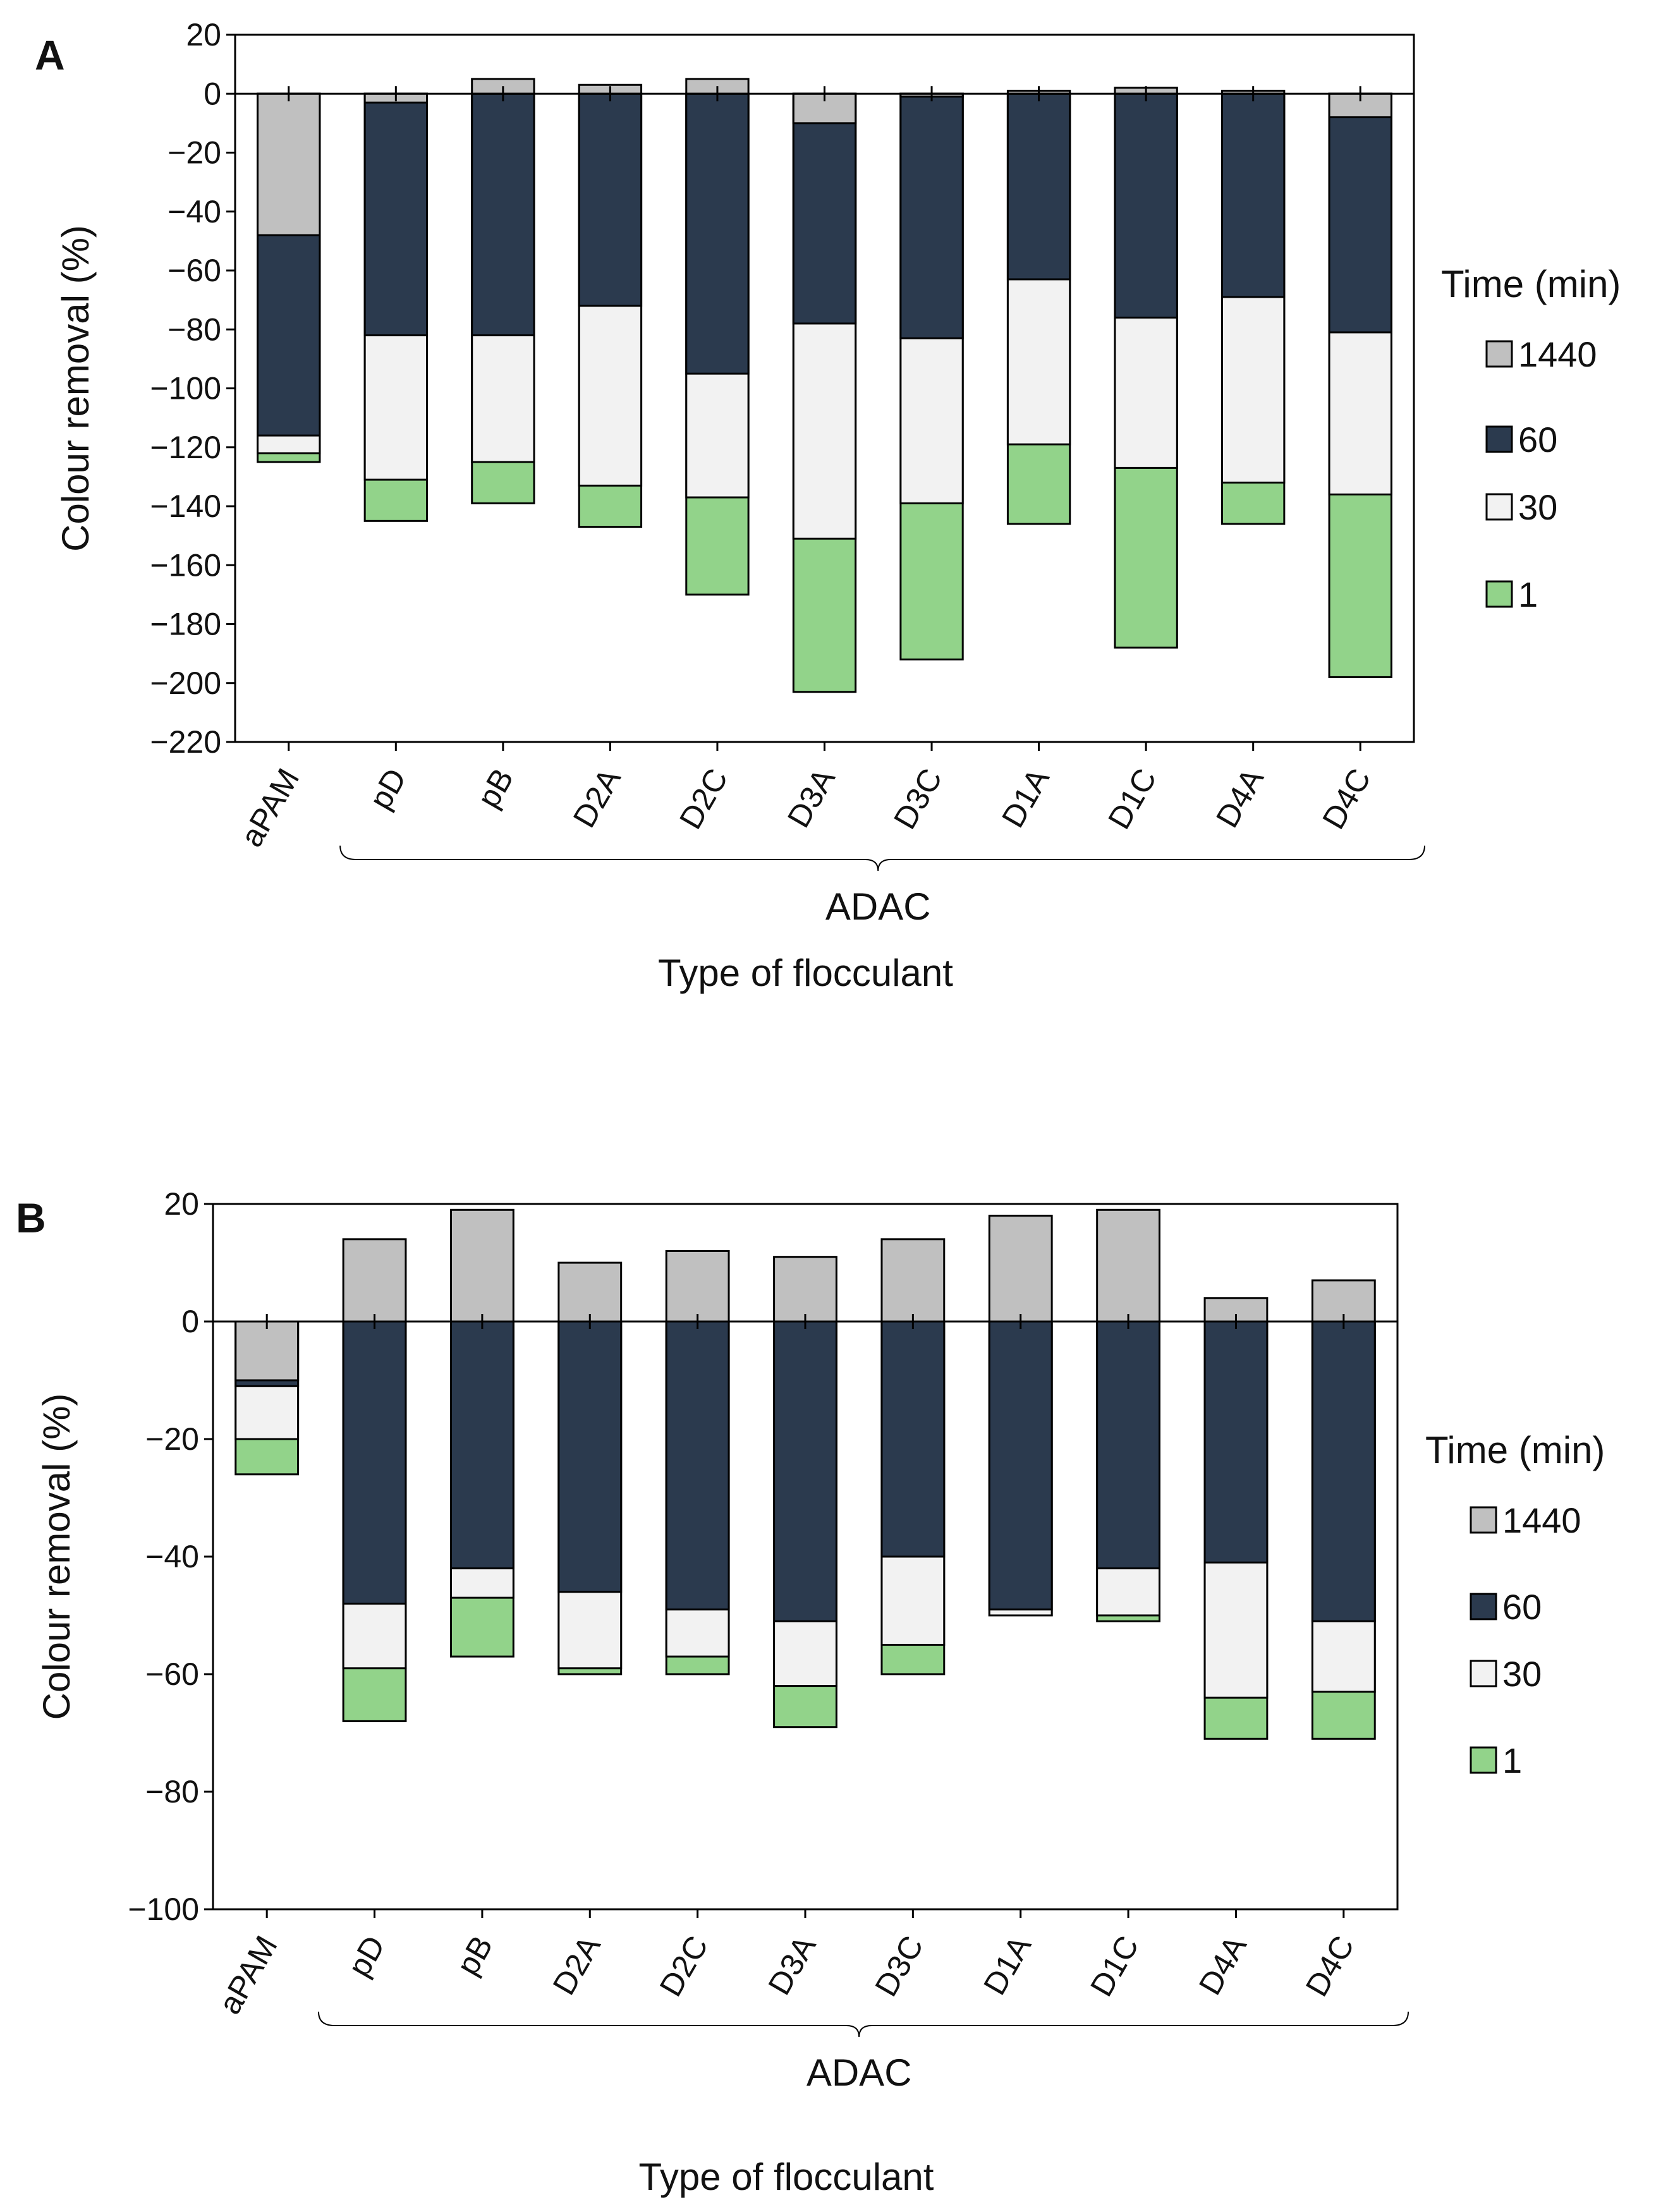  What do you see at coordinates (186, 683) in the screenshot?
I see `y-tick-label: −200` at bounding box center [186, 683].